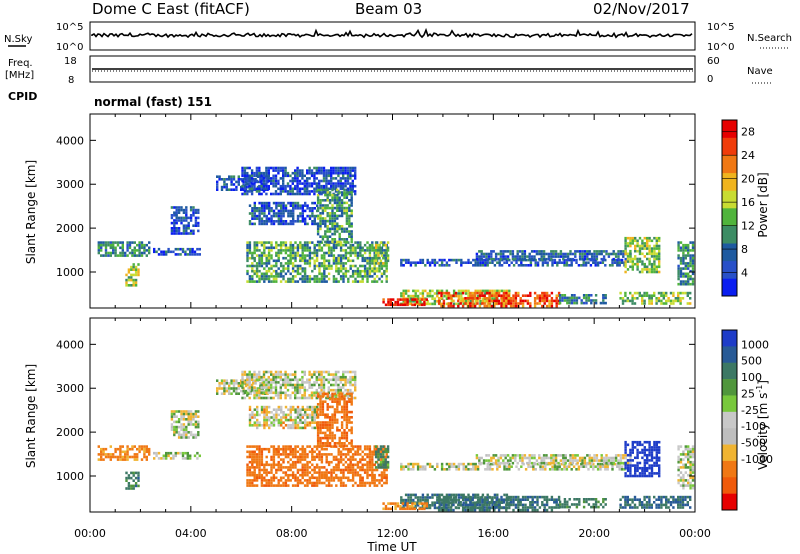 The width and height of the screenshot is (800, 554). Describe the element at coordinates (748, 155) in the screenshot. I see `power-colorbar-tick-label: 24` at that location.